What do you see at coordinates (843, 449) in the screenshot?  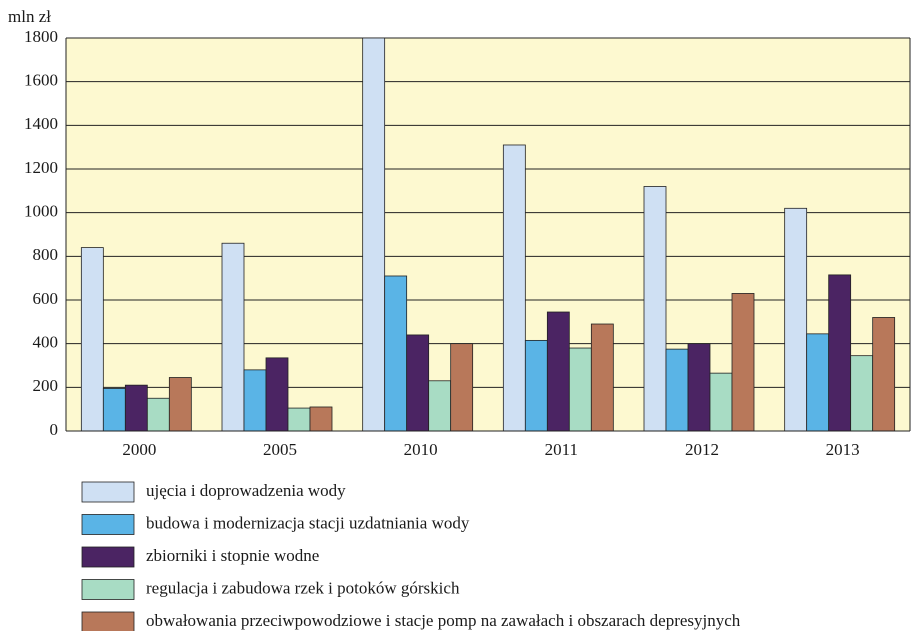 I see `x-tick-label: 2013` at bounding box center [843, 449].